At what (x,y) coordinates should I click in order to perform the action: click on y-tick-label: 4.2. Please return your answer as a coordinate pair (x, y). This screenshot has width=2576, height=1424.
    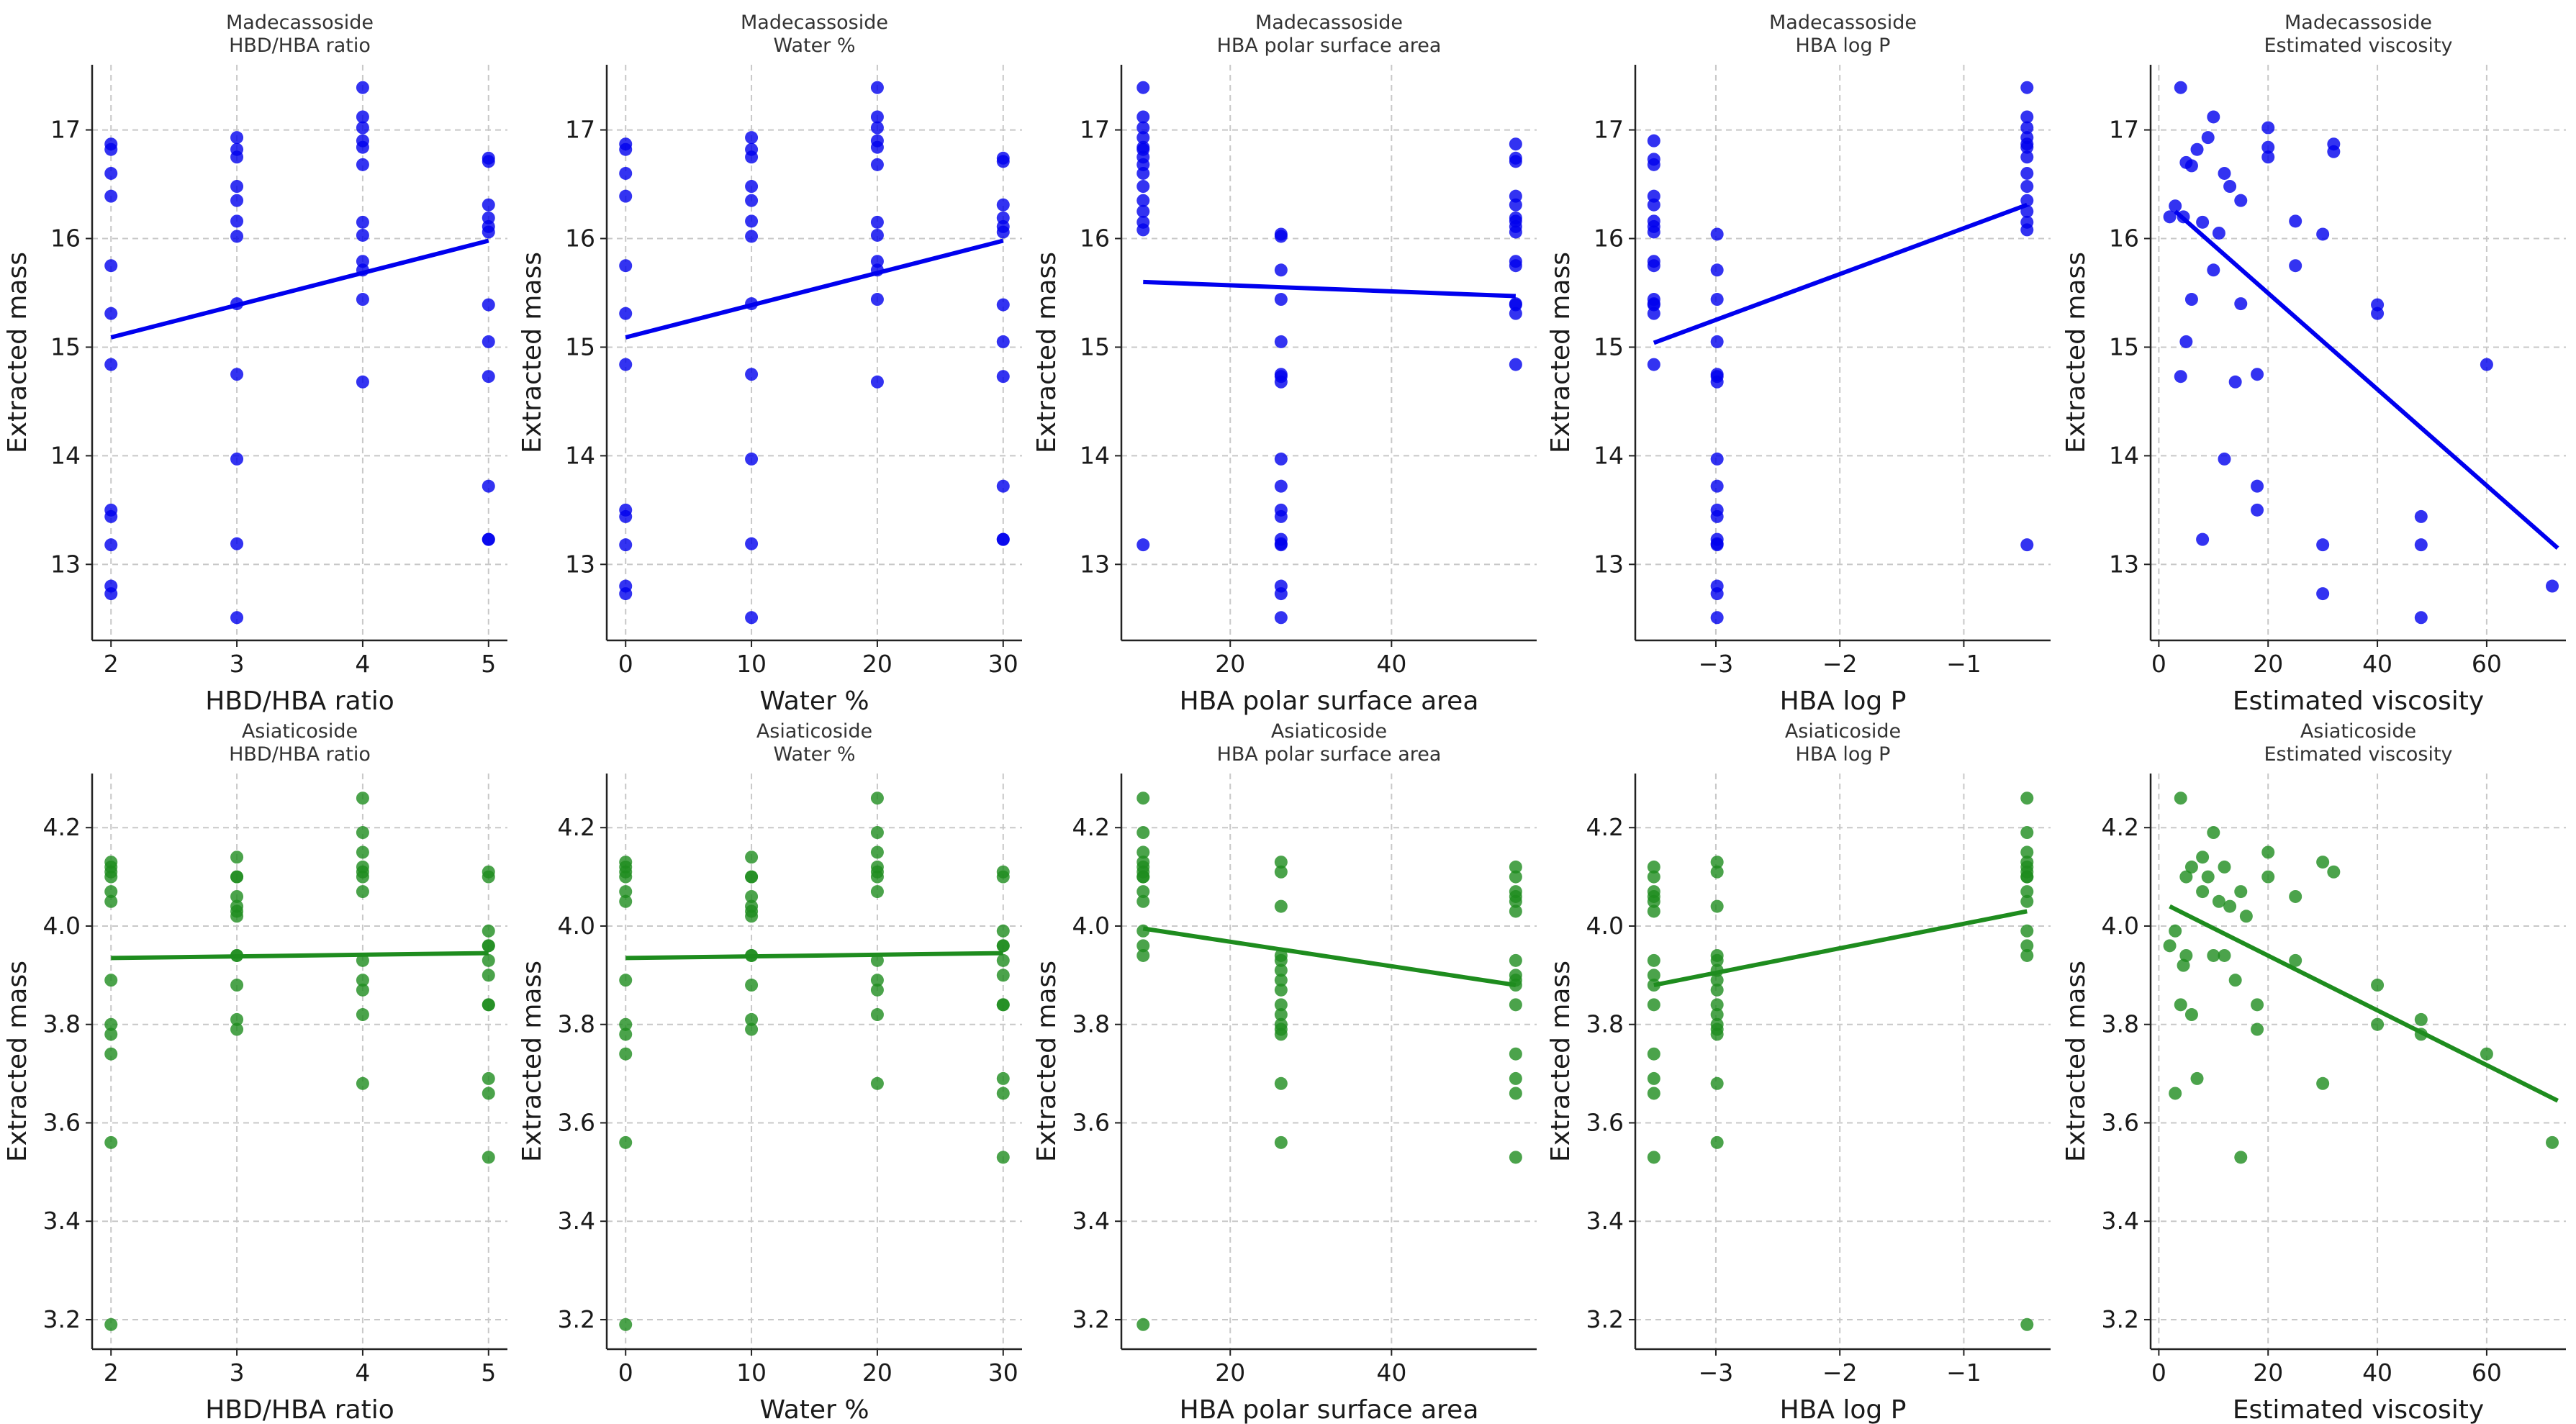
    Looking at the image, I should click on (1091, 827).